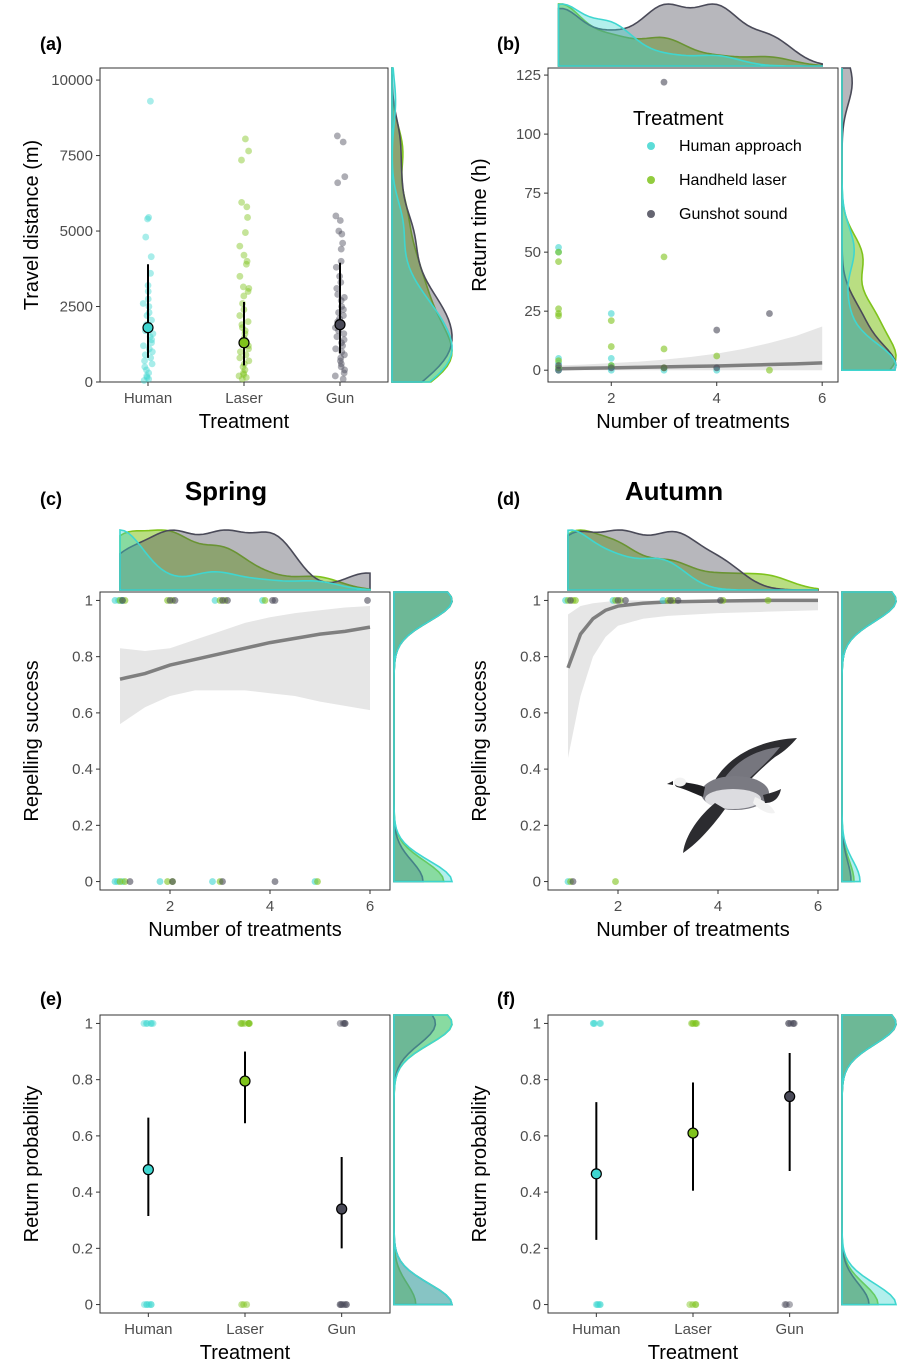  What do you see at coordinates (51, 499) in the screenshot?
I see `panel-letter-c: (c)` at bounding box center [51, 499].